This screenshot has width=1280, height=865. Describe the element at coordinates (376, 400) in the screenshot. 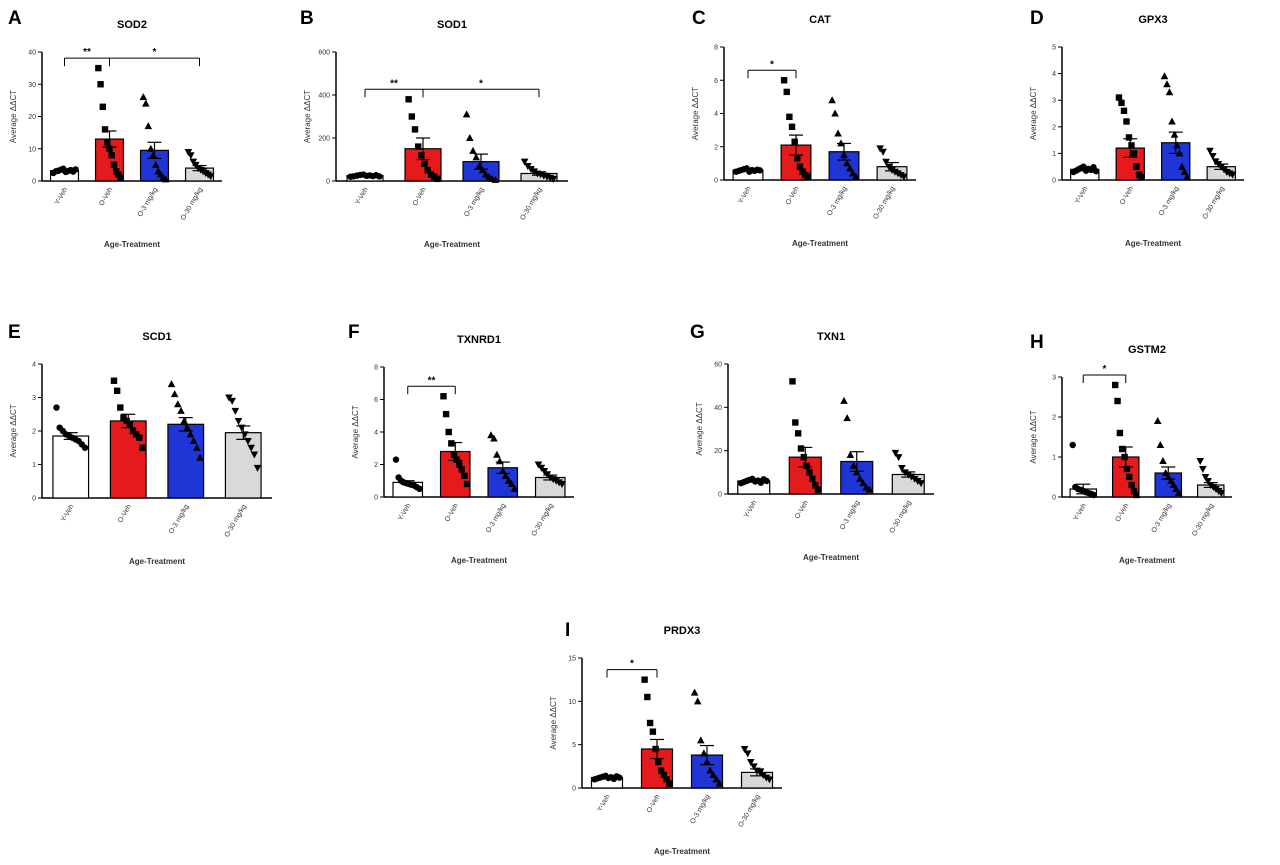

I see `y-tick-label: 6` at that location.